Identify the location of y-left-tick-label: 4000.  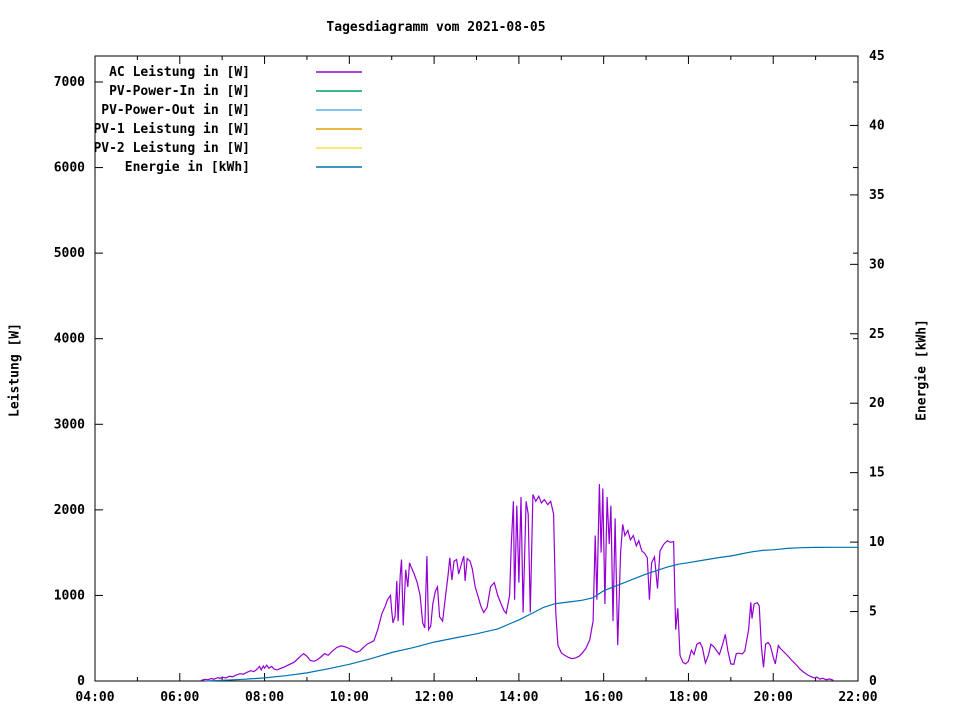
(69, 339).